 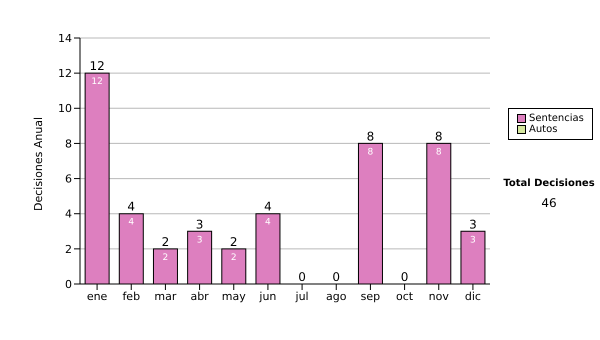 What do you see at coordinates (97, 66) in the screenshot?
I see `total-label: 12` at bounding box center [97, 66].